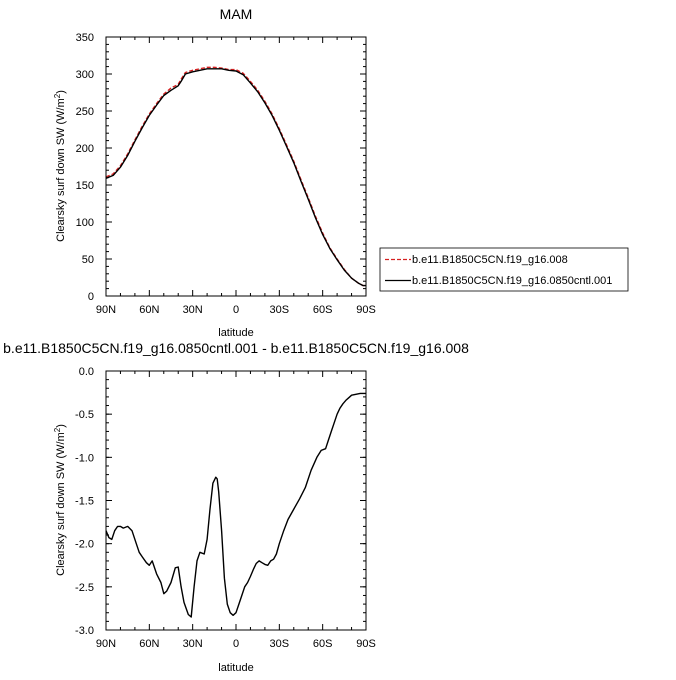 This screenshot has width=676, height=680. What do you see at coordinates (280, 644) in the screenshot?
I see `chart-bottom-xtick-label: 30S` at bounding box center [280, 644].